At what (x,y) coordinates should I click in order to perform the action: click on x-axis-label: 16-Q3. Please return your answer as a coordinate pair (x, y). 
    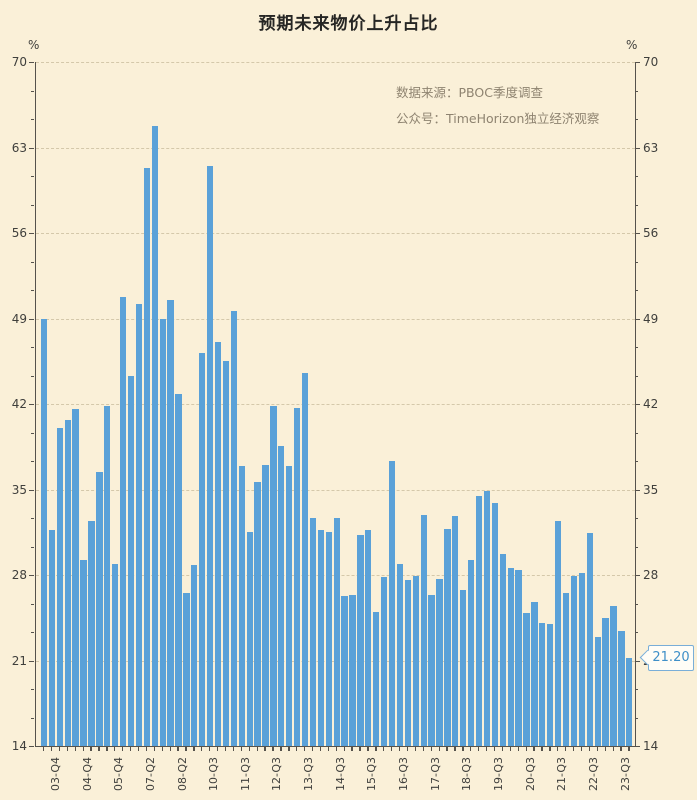
    Looking at the image, I should click on (404, 774).